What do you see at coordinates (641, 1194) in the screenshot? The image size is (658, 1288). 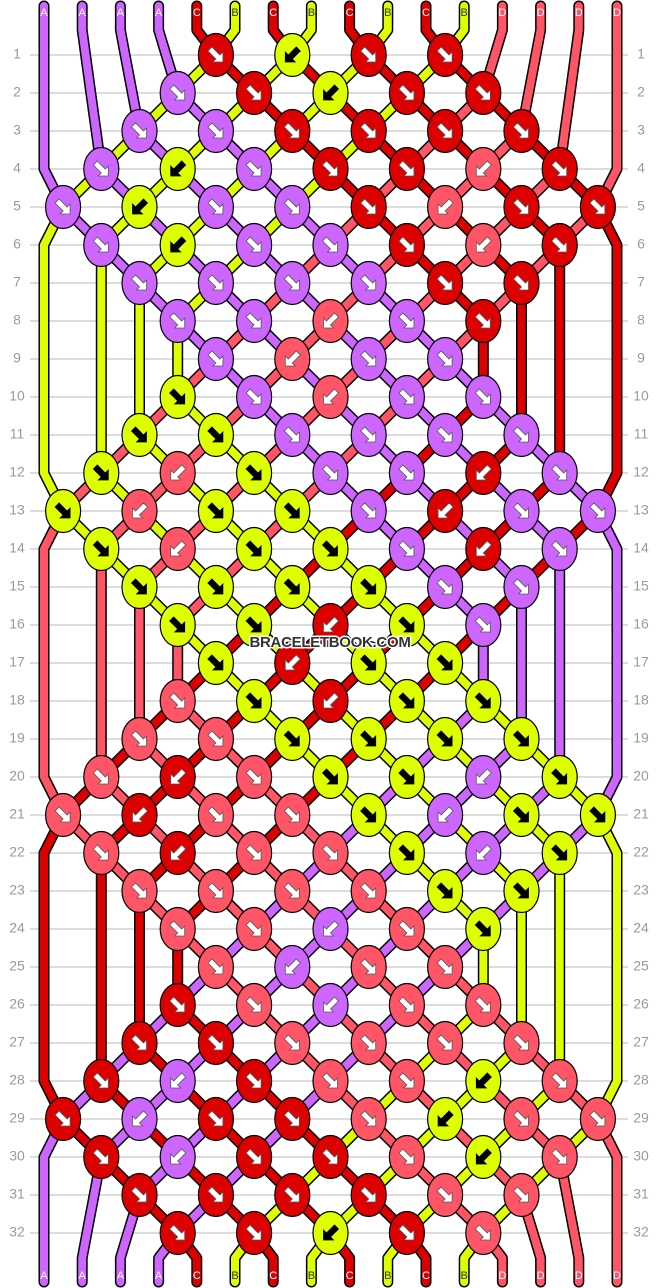 I see `row-number-right: 31` at bounding box center [641, 1194].